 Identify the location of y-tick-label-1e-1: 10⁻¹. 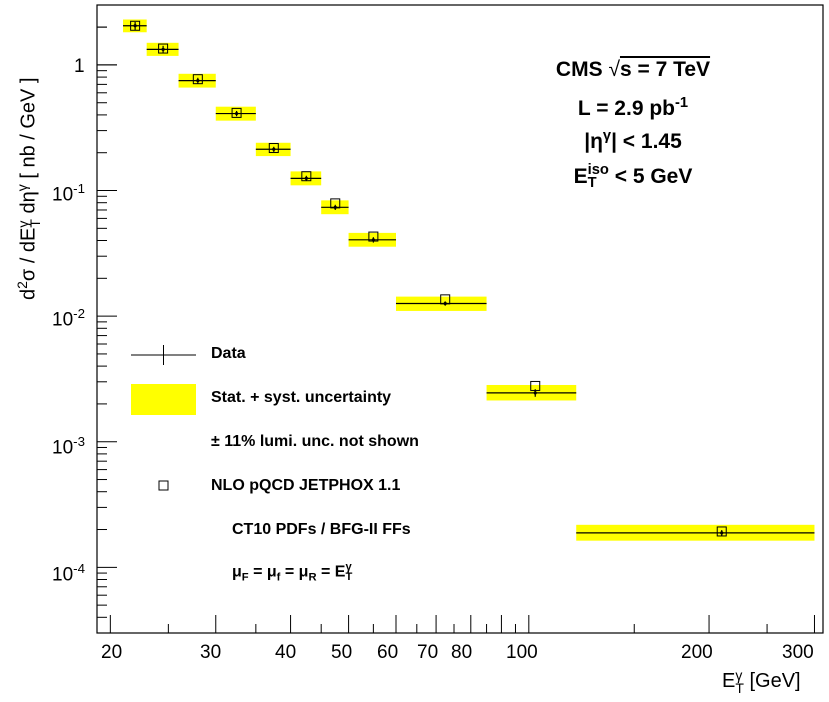
(68, 193).